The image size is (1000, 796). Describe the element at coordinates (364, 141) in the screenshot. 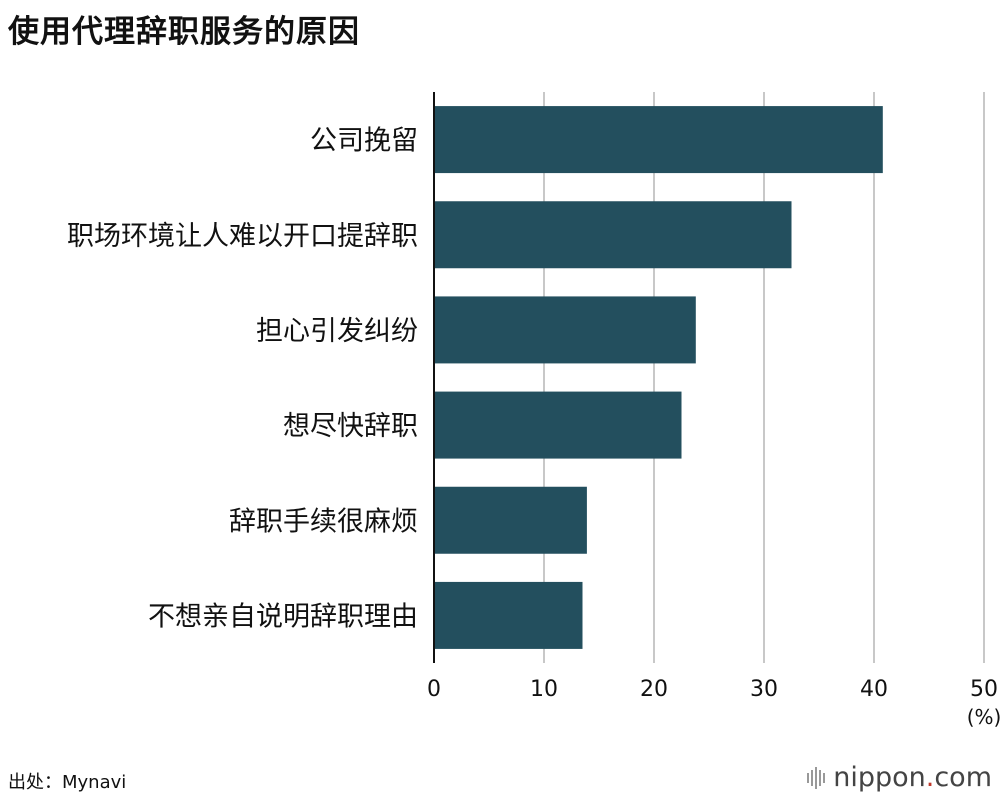

I see `category-label: 公司挽留` at that location.